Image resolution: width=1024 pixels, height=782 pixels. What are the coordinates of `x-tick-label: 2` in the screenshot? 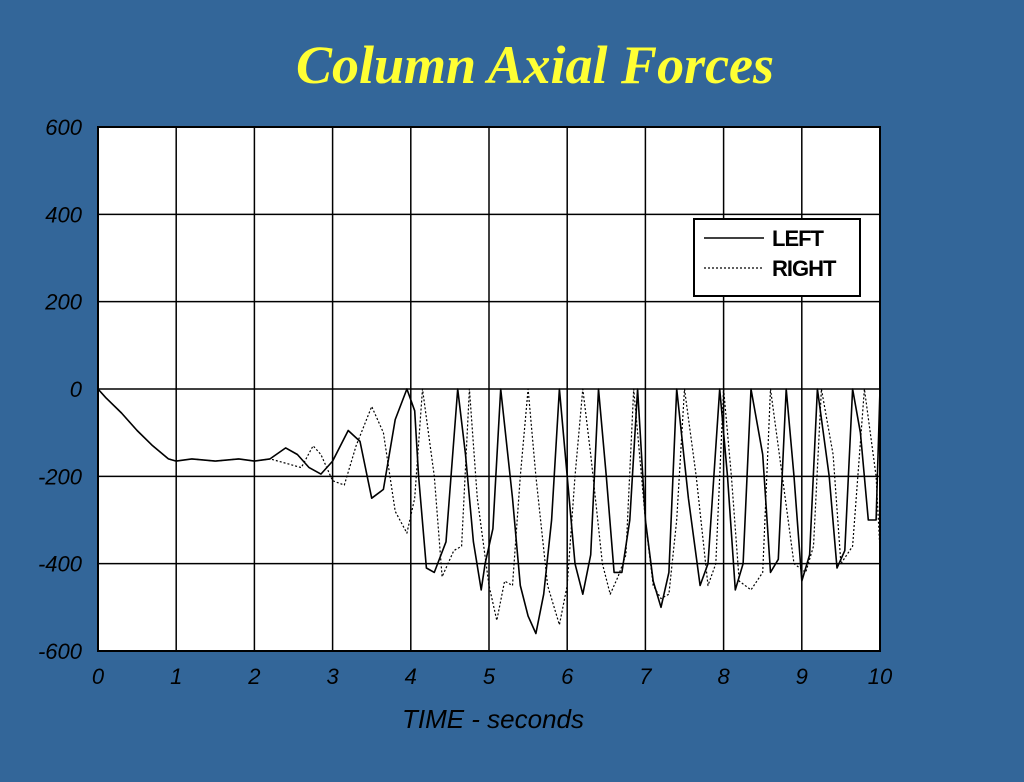 It's located at (253, 676).